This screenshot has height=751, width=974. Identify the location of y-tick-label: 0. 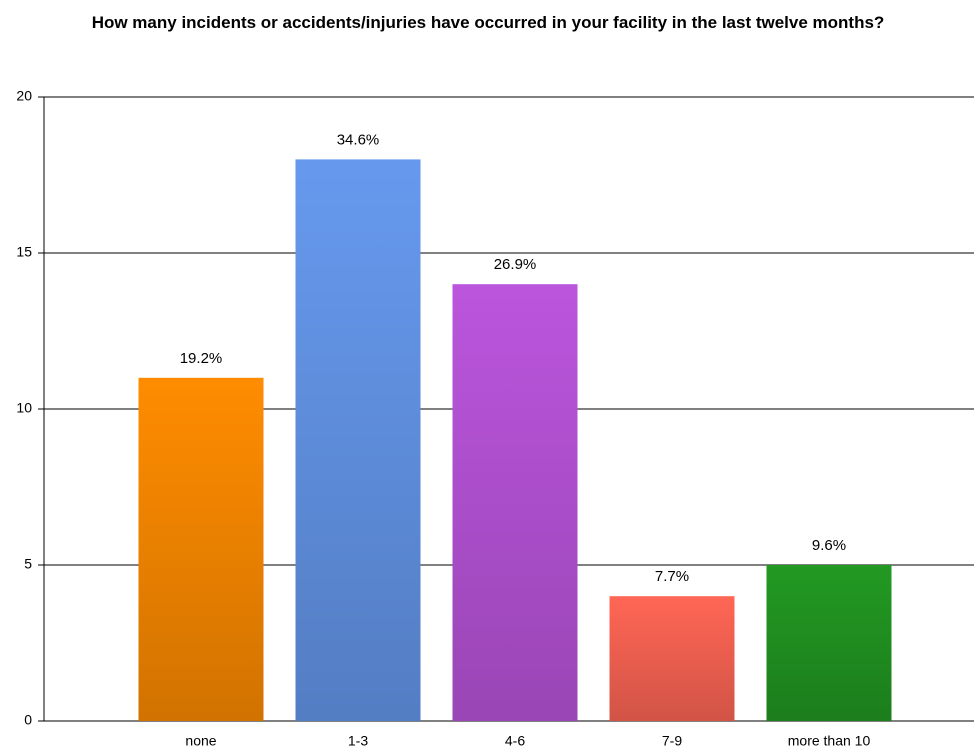
(28, 720).